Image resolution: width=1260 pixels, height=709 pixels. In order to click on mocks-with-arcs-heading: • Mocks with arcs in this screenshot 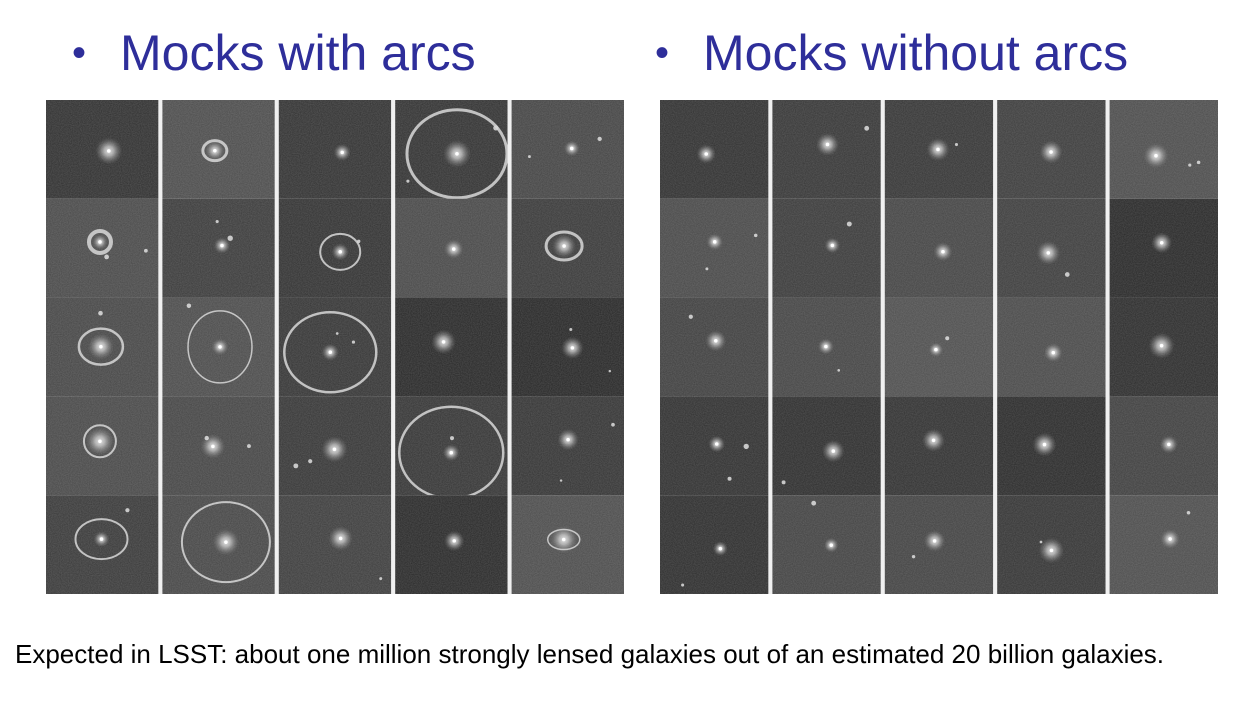, I will do `click(274, 53)`.